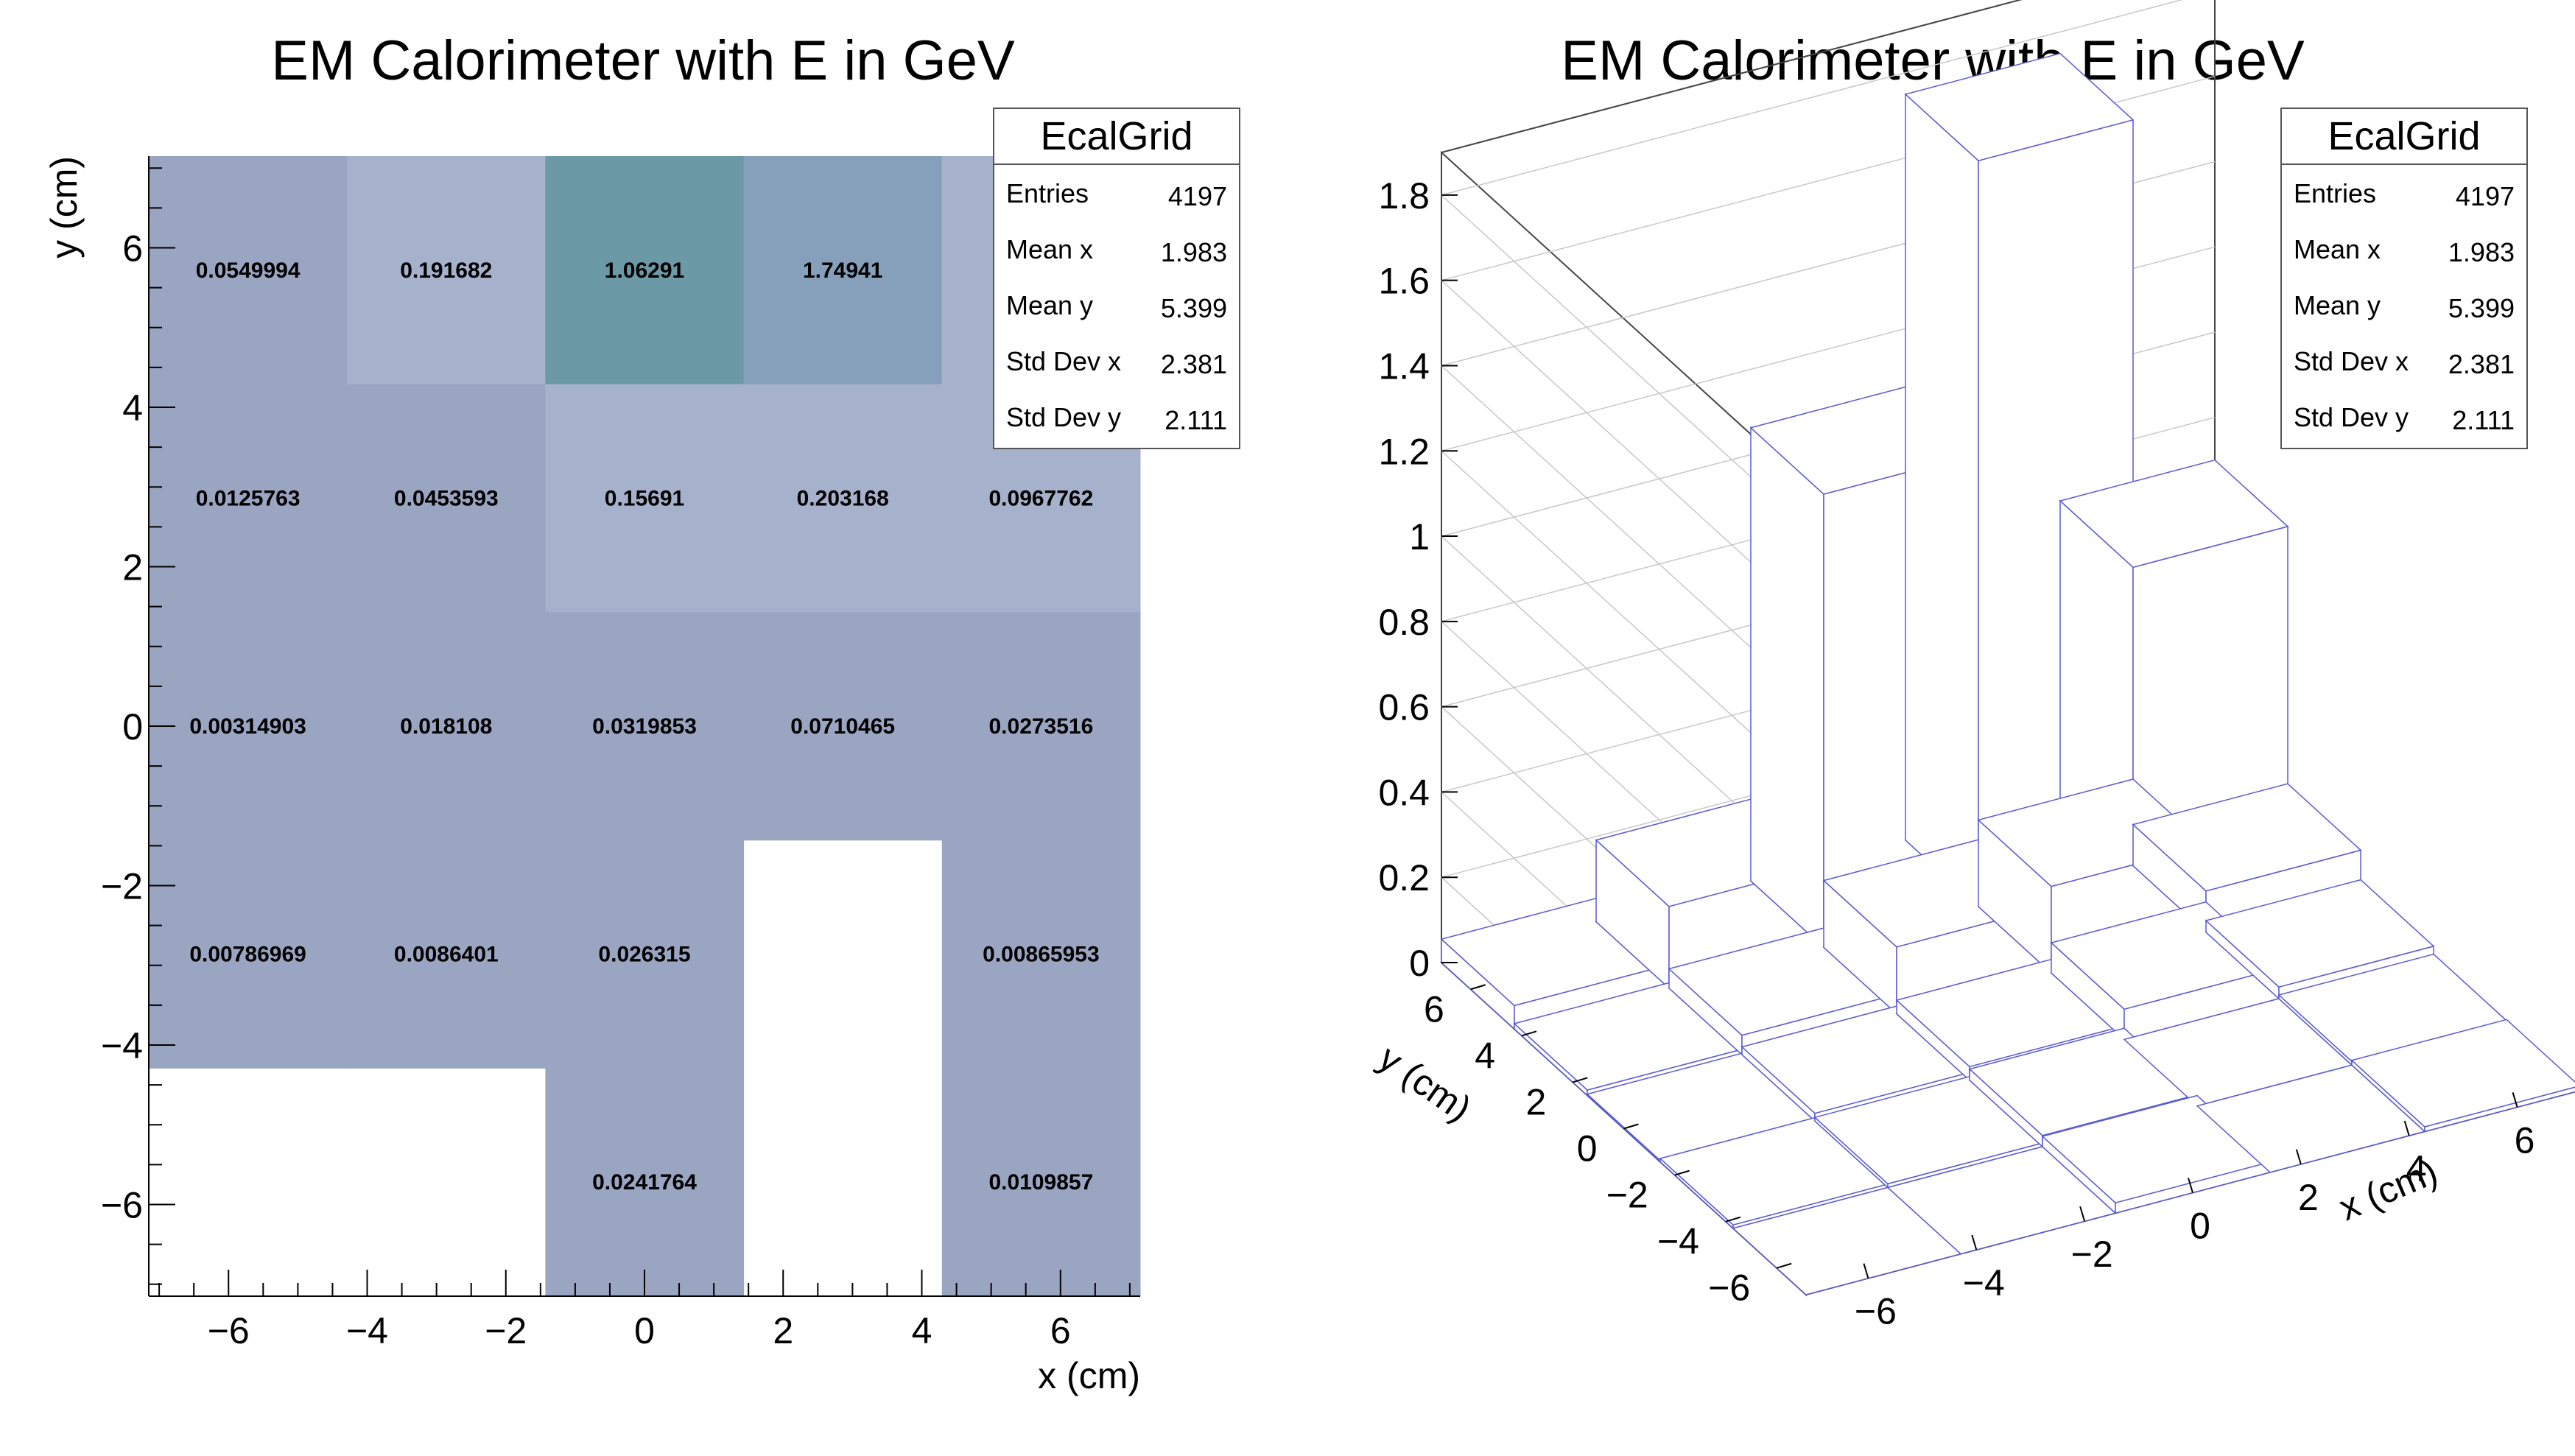  Describe the element at coordinates (1587, 1149) in the screenshot. I see `lego-y-tick-label: 0` at that location.